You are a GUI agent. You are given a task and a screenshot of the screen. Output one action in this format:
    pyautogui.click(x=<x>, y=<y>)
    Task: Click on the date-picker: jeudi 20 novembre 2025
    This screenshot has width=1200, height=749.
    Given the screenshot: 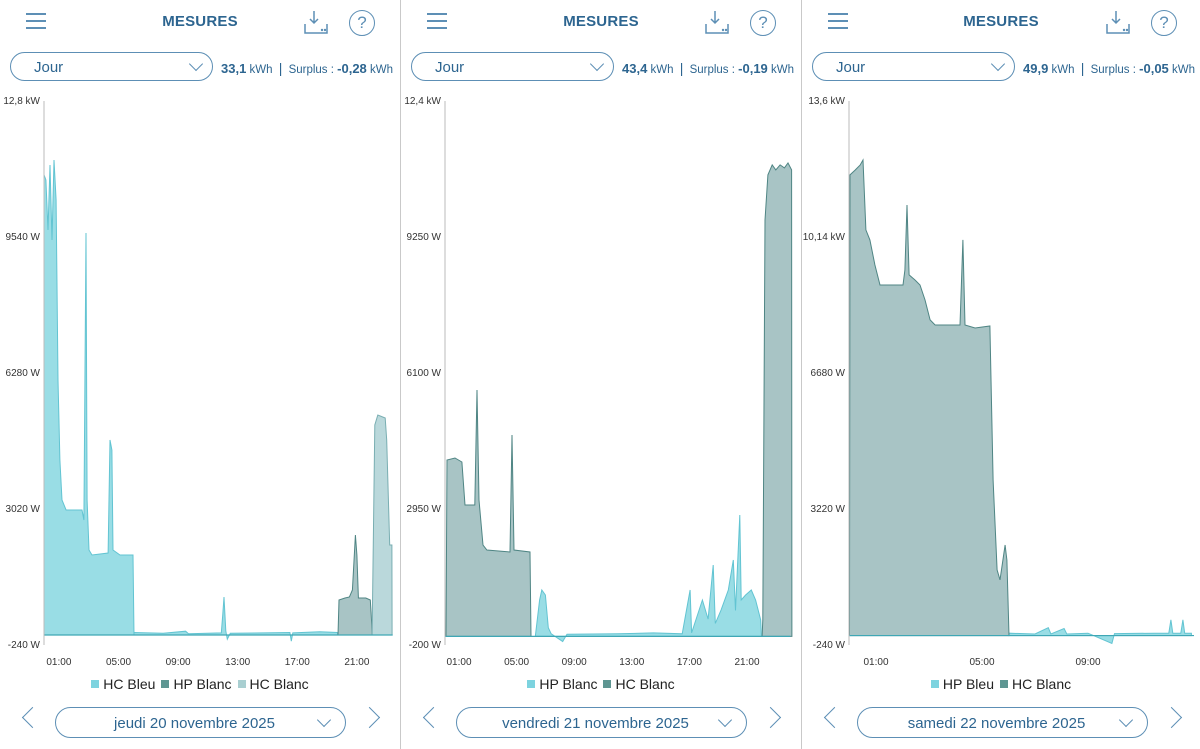 What is the action you would take?
    pyautogui.click(x=200, y=722)
    